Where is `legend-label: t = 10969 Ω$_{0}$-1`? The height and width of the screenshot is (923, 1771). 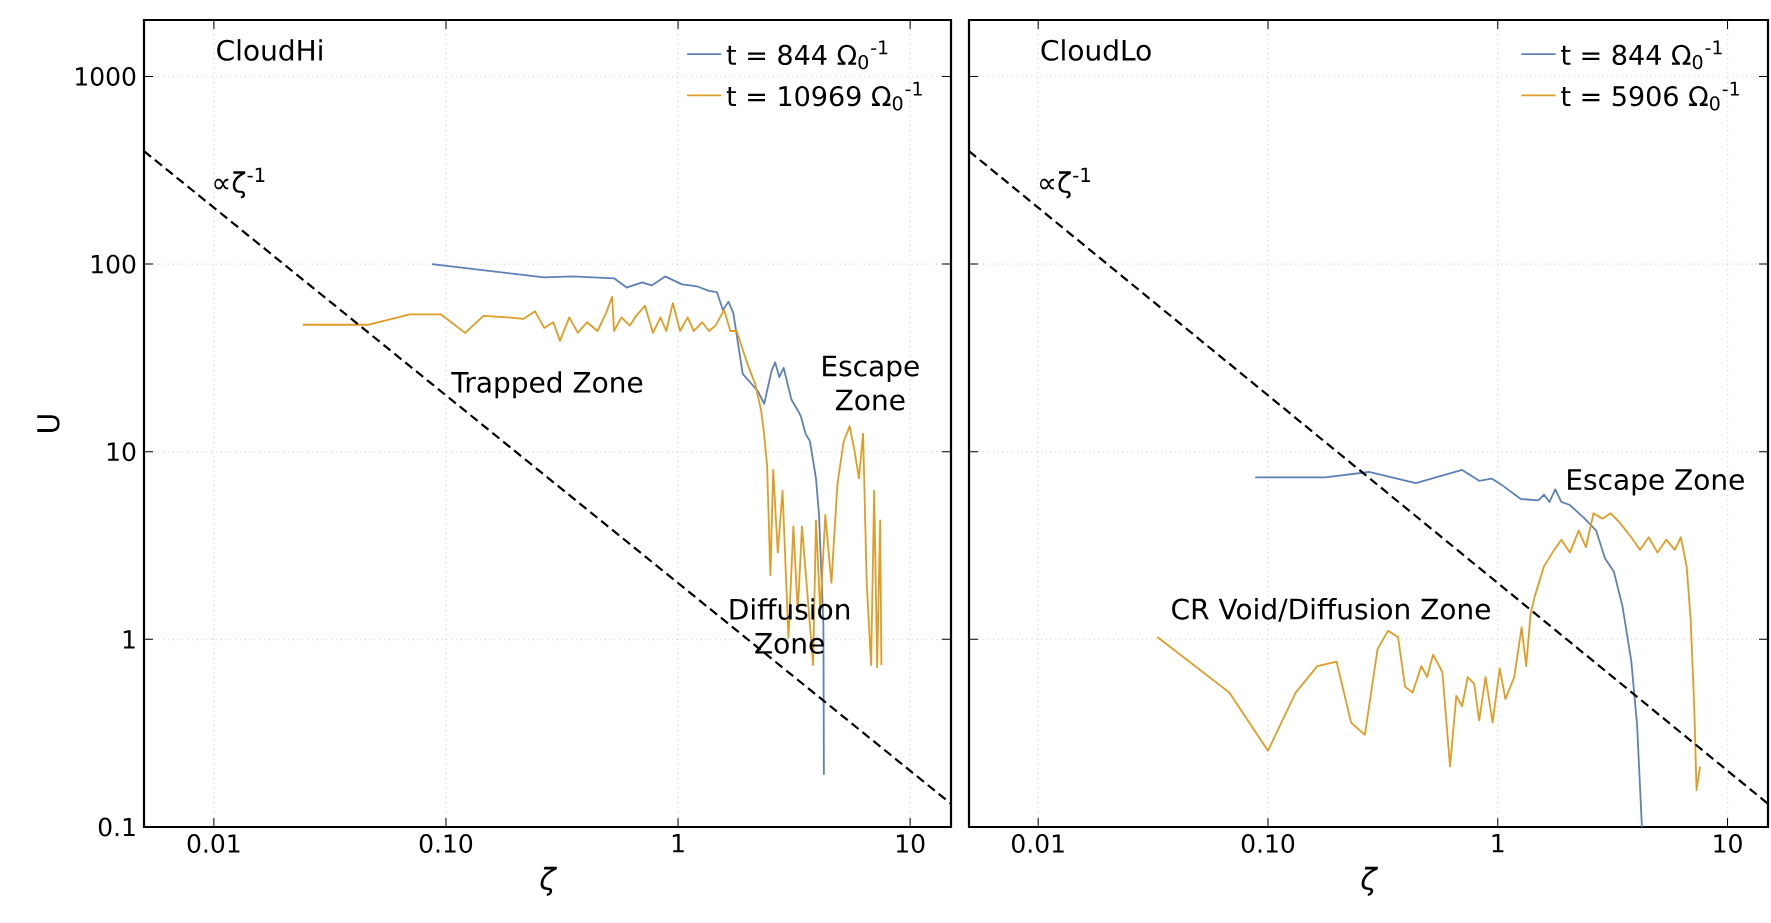
legend-label: t = 10969 Ω$_{0}$-1 is located at coordinates (824, 96).